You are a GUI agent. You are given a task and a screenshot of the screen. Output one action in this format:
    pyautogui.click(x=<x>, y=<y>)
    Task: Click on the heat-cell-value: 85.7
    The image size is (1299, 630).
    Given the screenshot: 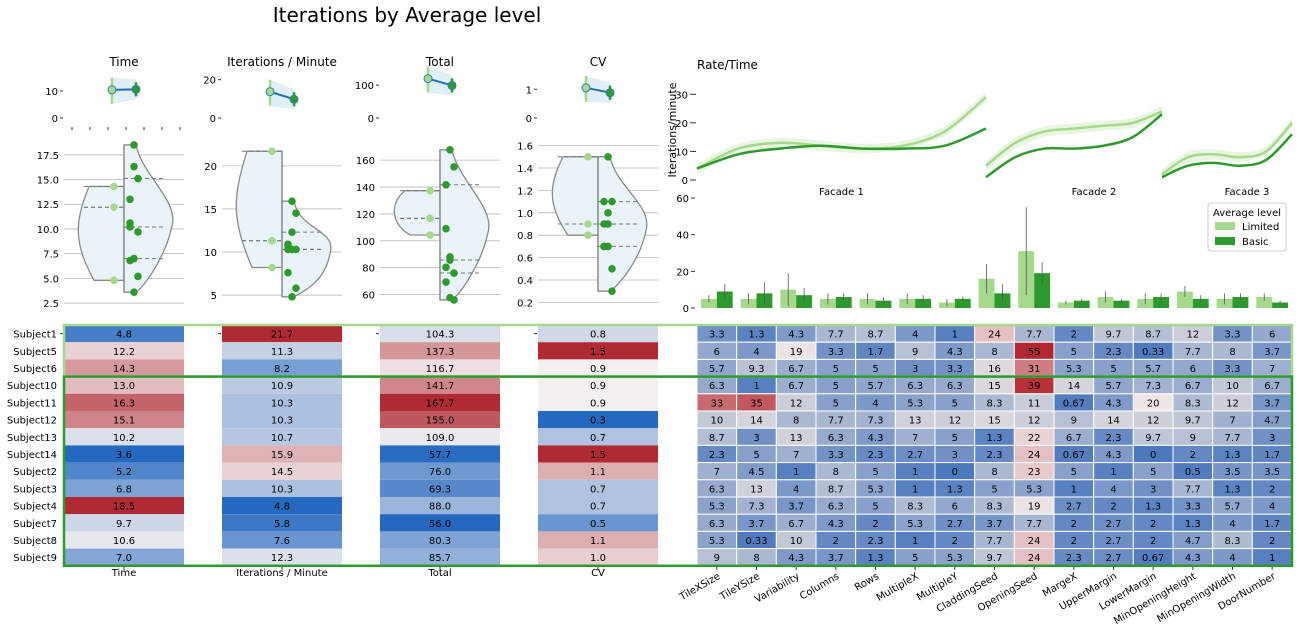 What is the action you would take?
    pyautogui.click(x=440, y=558)
    